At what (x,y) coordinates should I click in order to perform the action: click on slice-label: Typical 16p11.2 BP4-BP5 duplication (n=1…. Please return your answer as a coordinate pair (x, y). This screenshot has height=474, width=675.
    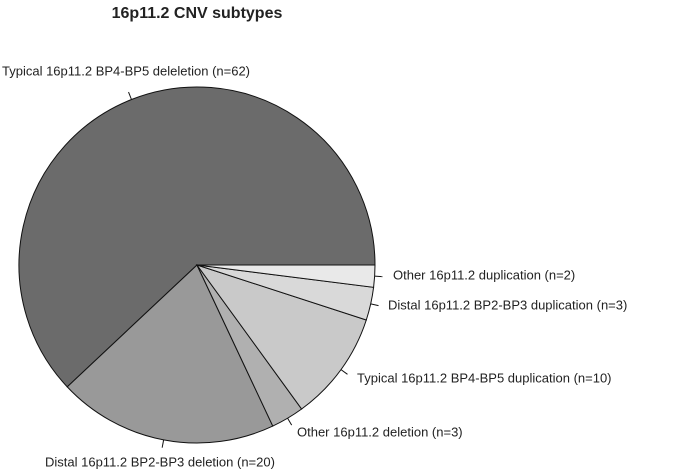
    Looking at the image, I should click on (484, 377).